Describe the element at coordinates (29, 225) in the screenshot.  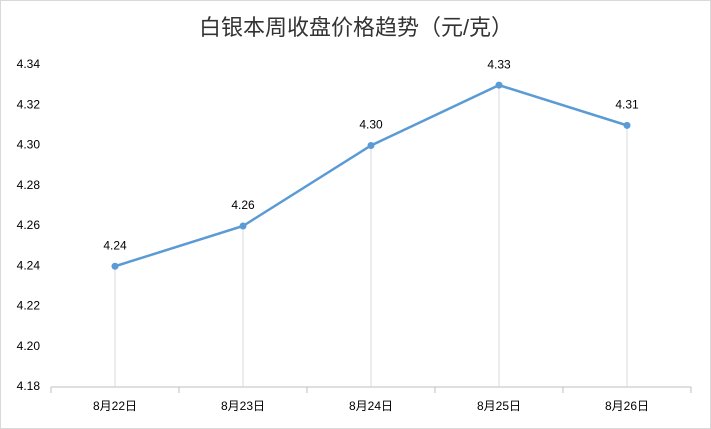
I see `y-tick-label: 4.26` at that location.